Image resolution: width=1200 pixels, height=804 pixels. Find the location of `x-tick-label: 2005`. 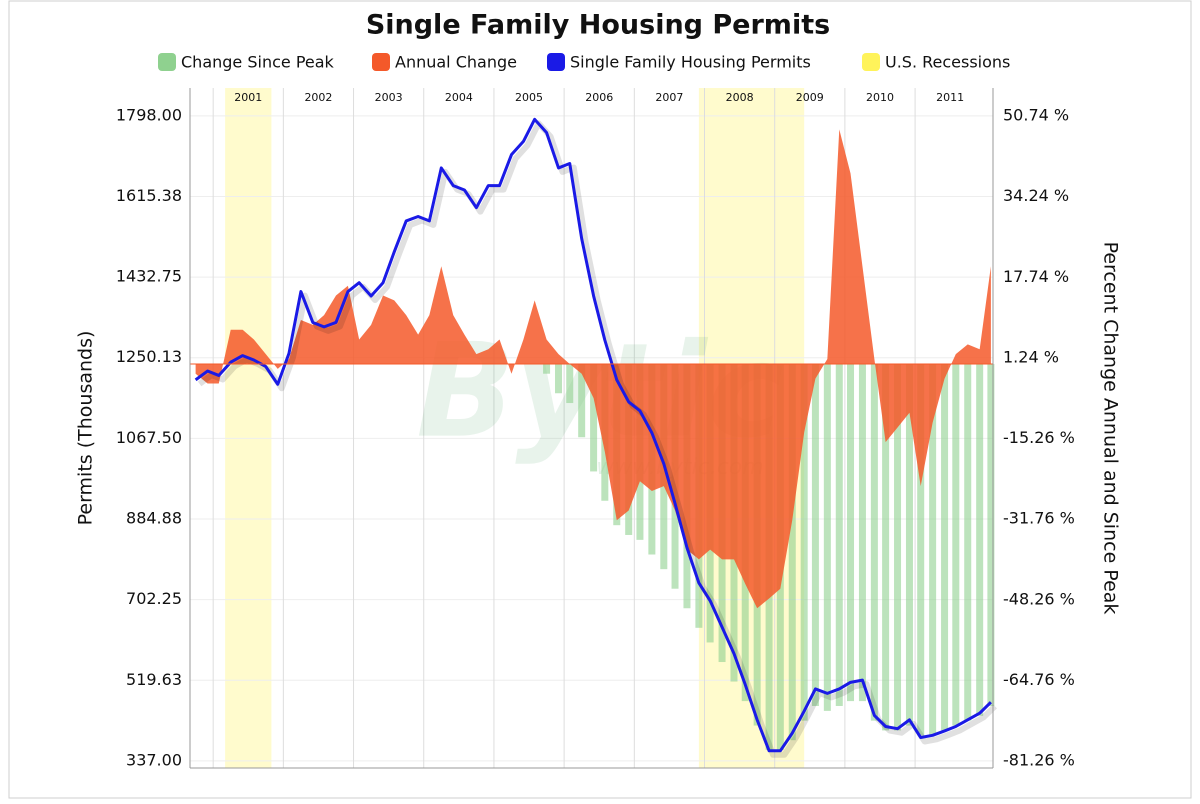

x-tick-label: 2005 is located at coordinates (529, 97).